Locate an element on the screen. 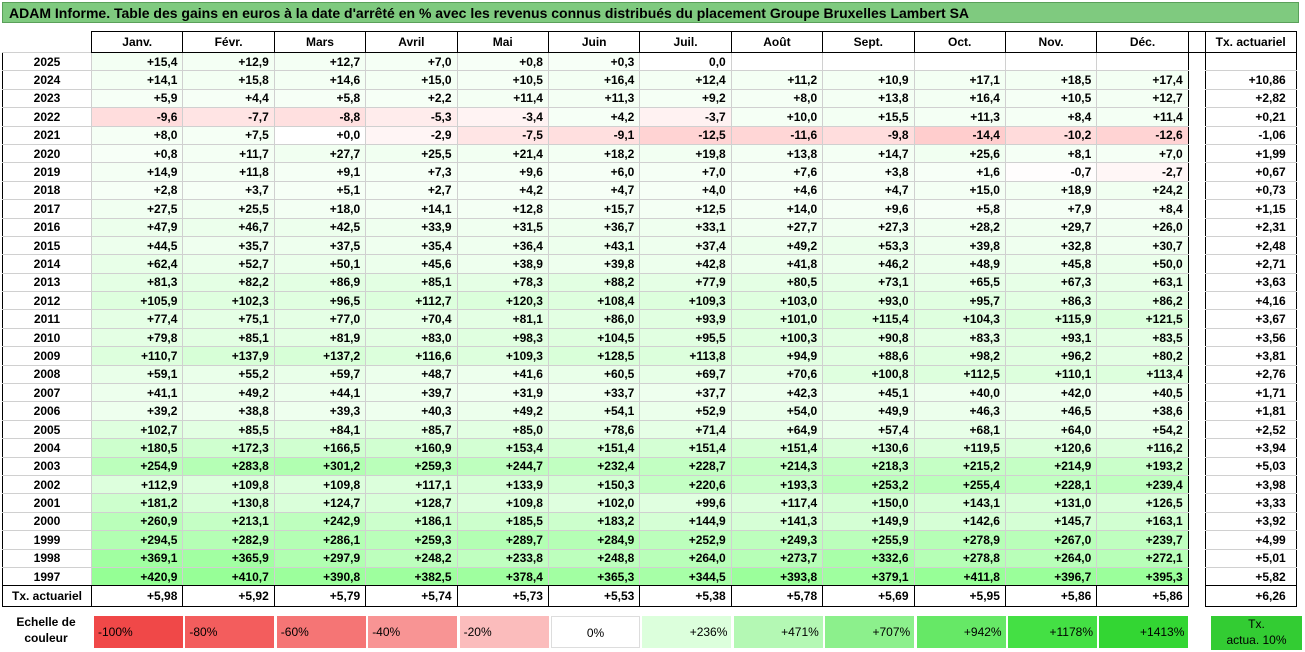 The width and height of the screenshot is (1305, 652). ta-cell is located at coordinates (1250, 61).